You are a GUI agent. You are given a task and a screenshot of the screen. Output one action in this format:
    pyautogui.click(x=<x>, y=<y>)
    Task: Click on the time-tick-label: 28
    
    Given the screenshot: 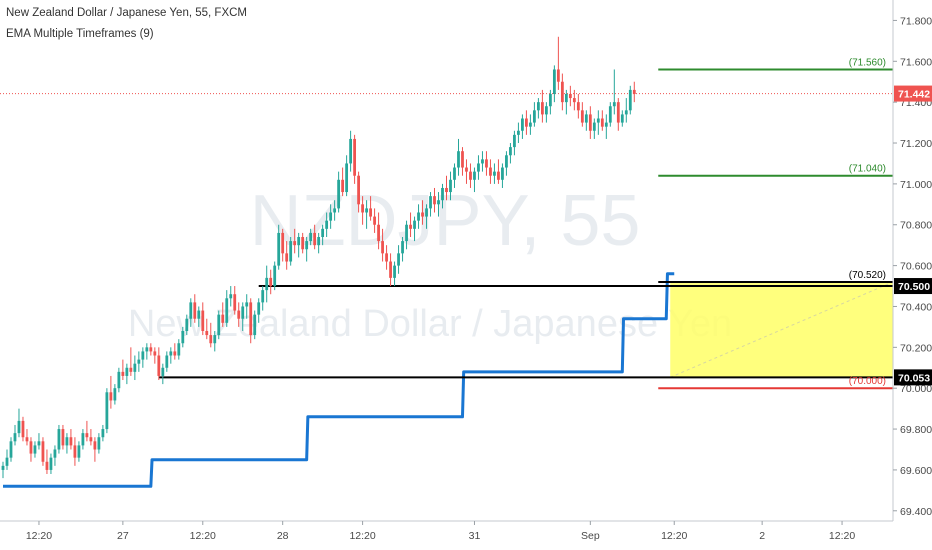 What is the action you would take?
    pyautogui.click(x=283, y=536)
    